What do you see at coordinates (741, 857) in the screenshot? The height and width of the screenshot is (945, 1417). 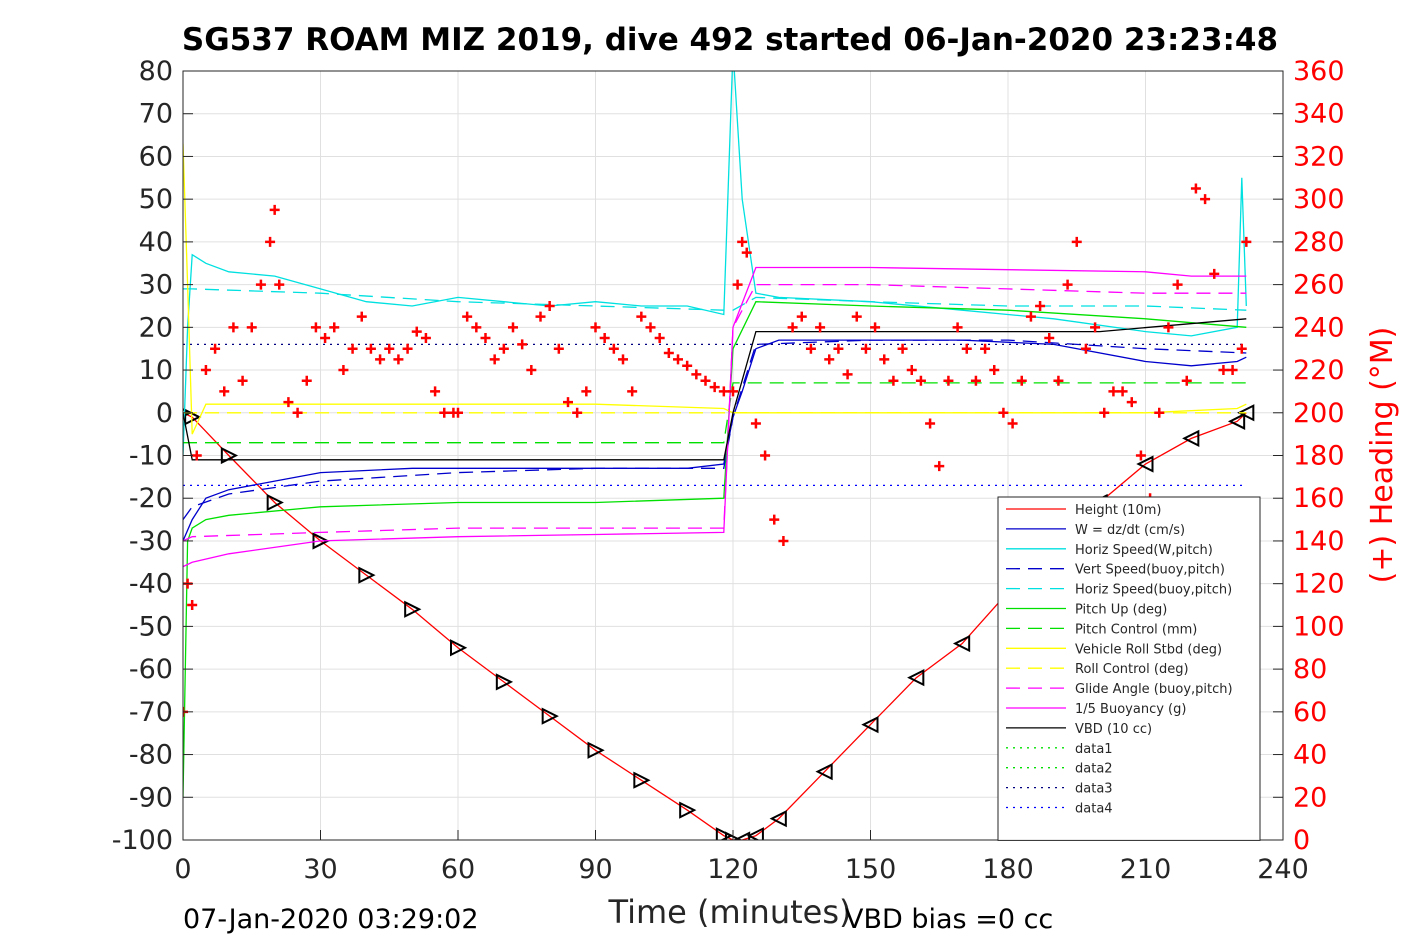 I see `bottom-axis: 0 30 60 90 120 150 180 210 240` at bounding box center [741, 857].